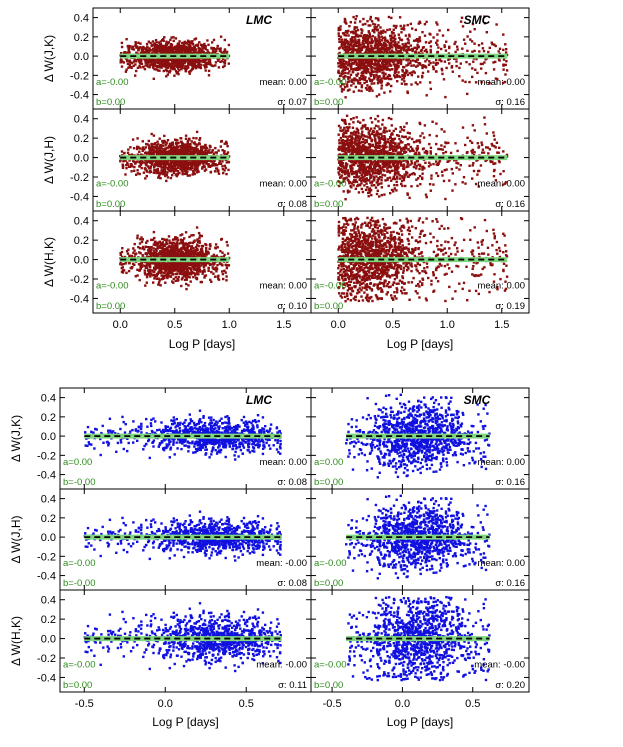 This screenshot has width=623, height=747. I want to click on sigma-label: σ: 0.07, so click(292, 102).